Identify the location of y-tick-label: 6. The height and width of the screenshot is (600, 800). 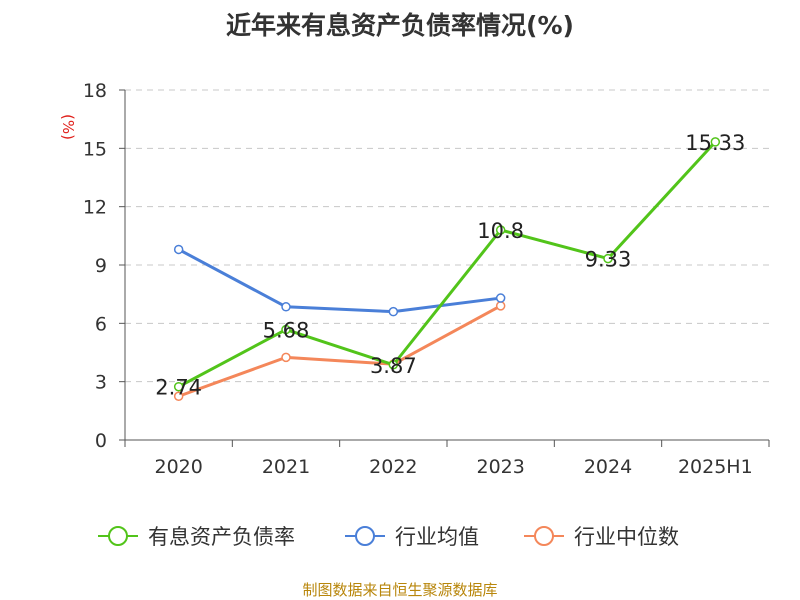
(101, 324).